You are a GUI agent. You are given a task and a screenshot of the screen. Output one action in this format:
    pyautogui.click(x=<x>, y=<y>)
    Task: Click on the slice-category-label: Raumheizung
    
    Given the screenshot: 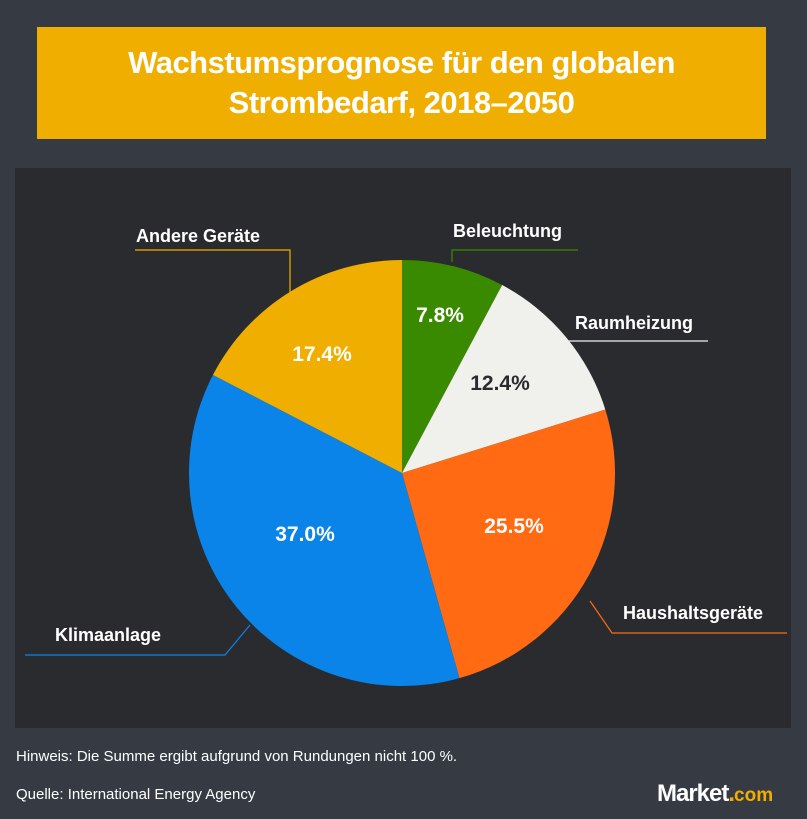 What is the action you would take?
    pyautogui.click(x=634, y=323)
    